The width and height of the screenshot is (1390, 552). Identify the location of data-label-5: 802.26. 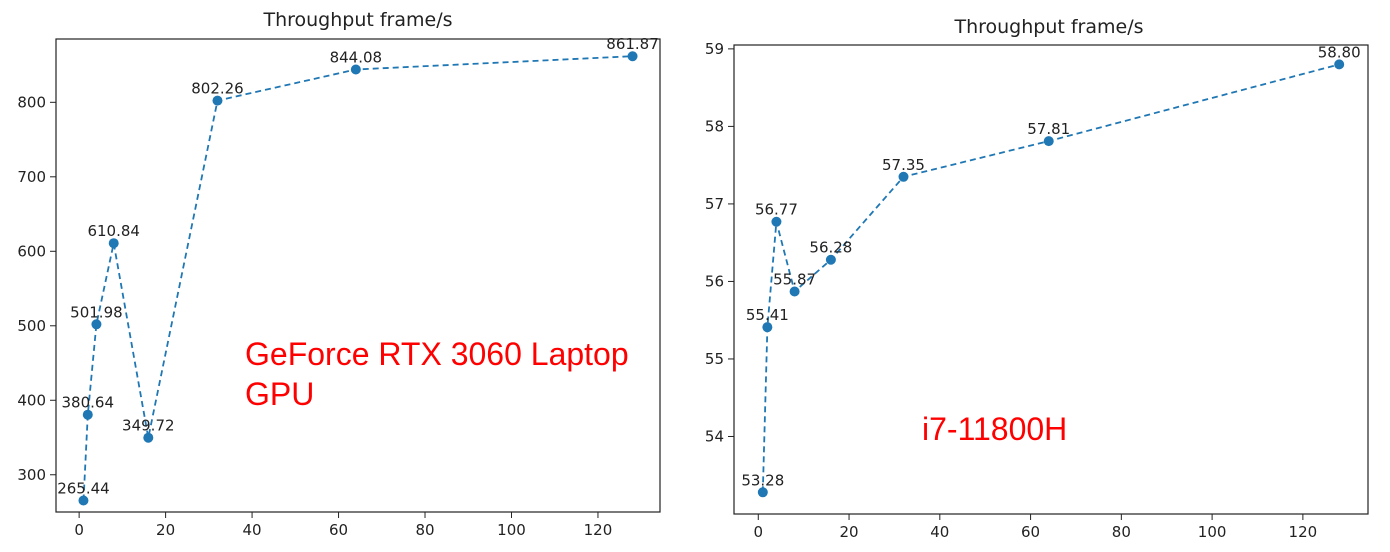
(217, 89).